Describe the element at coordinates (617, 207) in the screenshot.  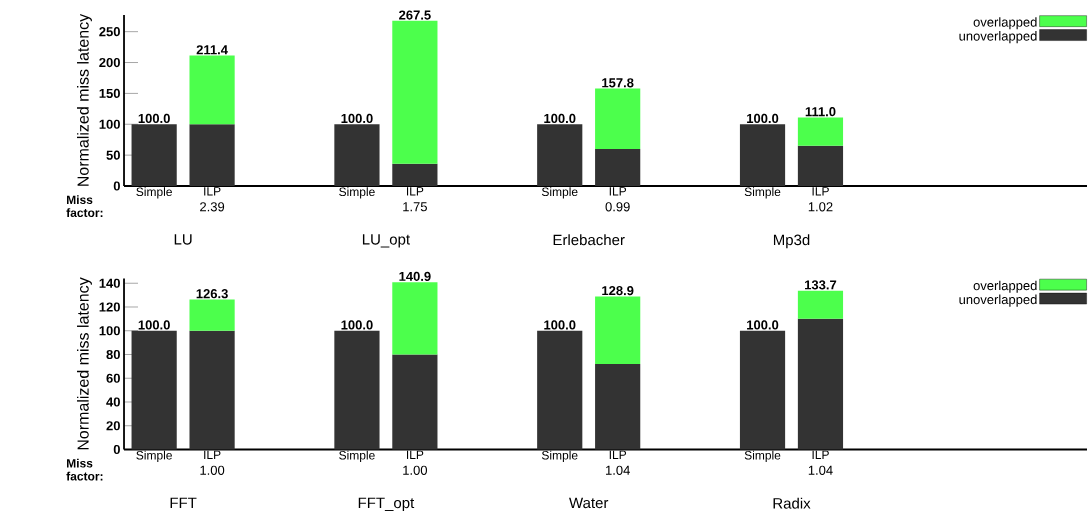
I see `text: 0.99` at that location.